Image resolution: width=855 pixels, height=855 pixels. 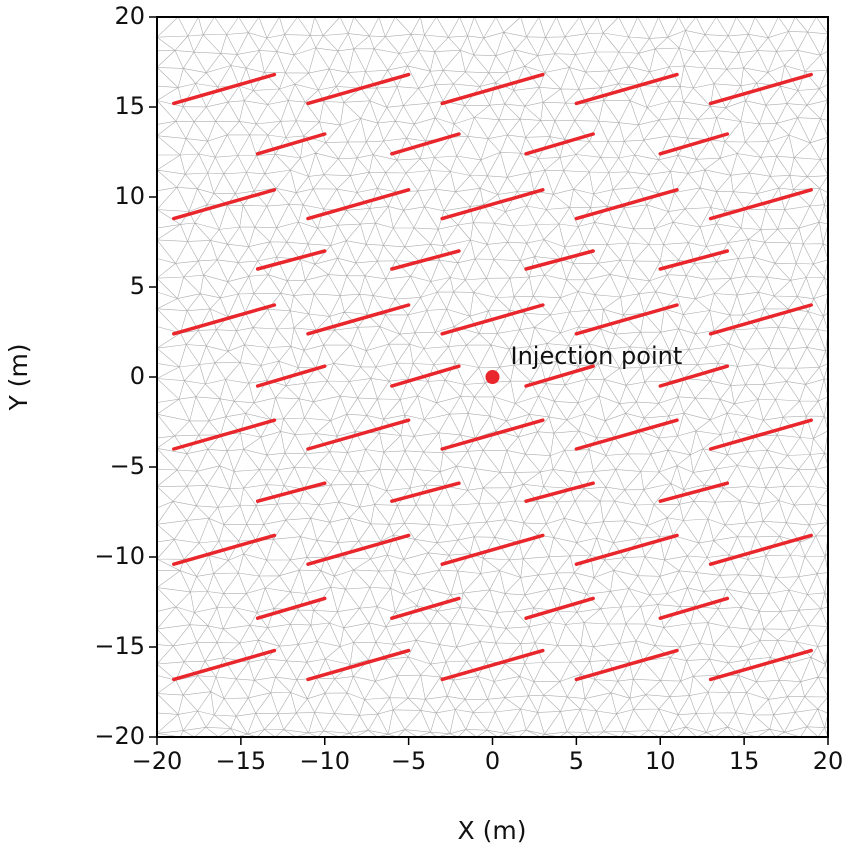 I want to click on x-tick-label: 5, so click(x=576, y=761).